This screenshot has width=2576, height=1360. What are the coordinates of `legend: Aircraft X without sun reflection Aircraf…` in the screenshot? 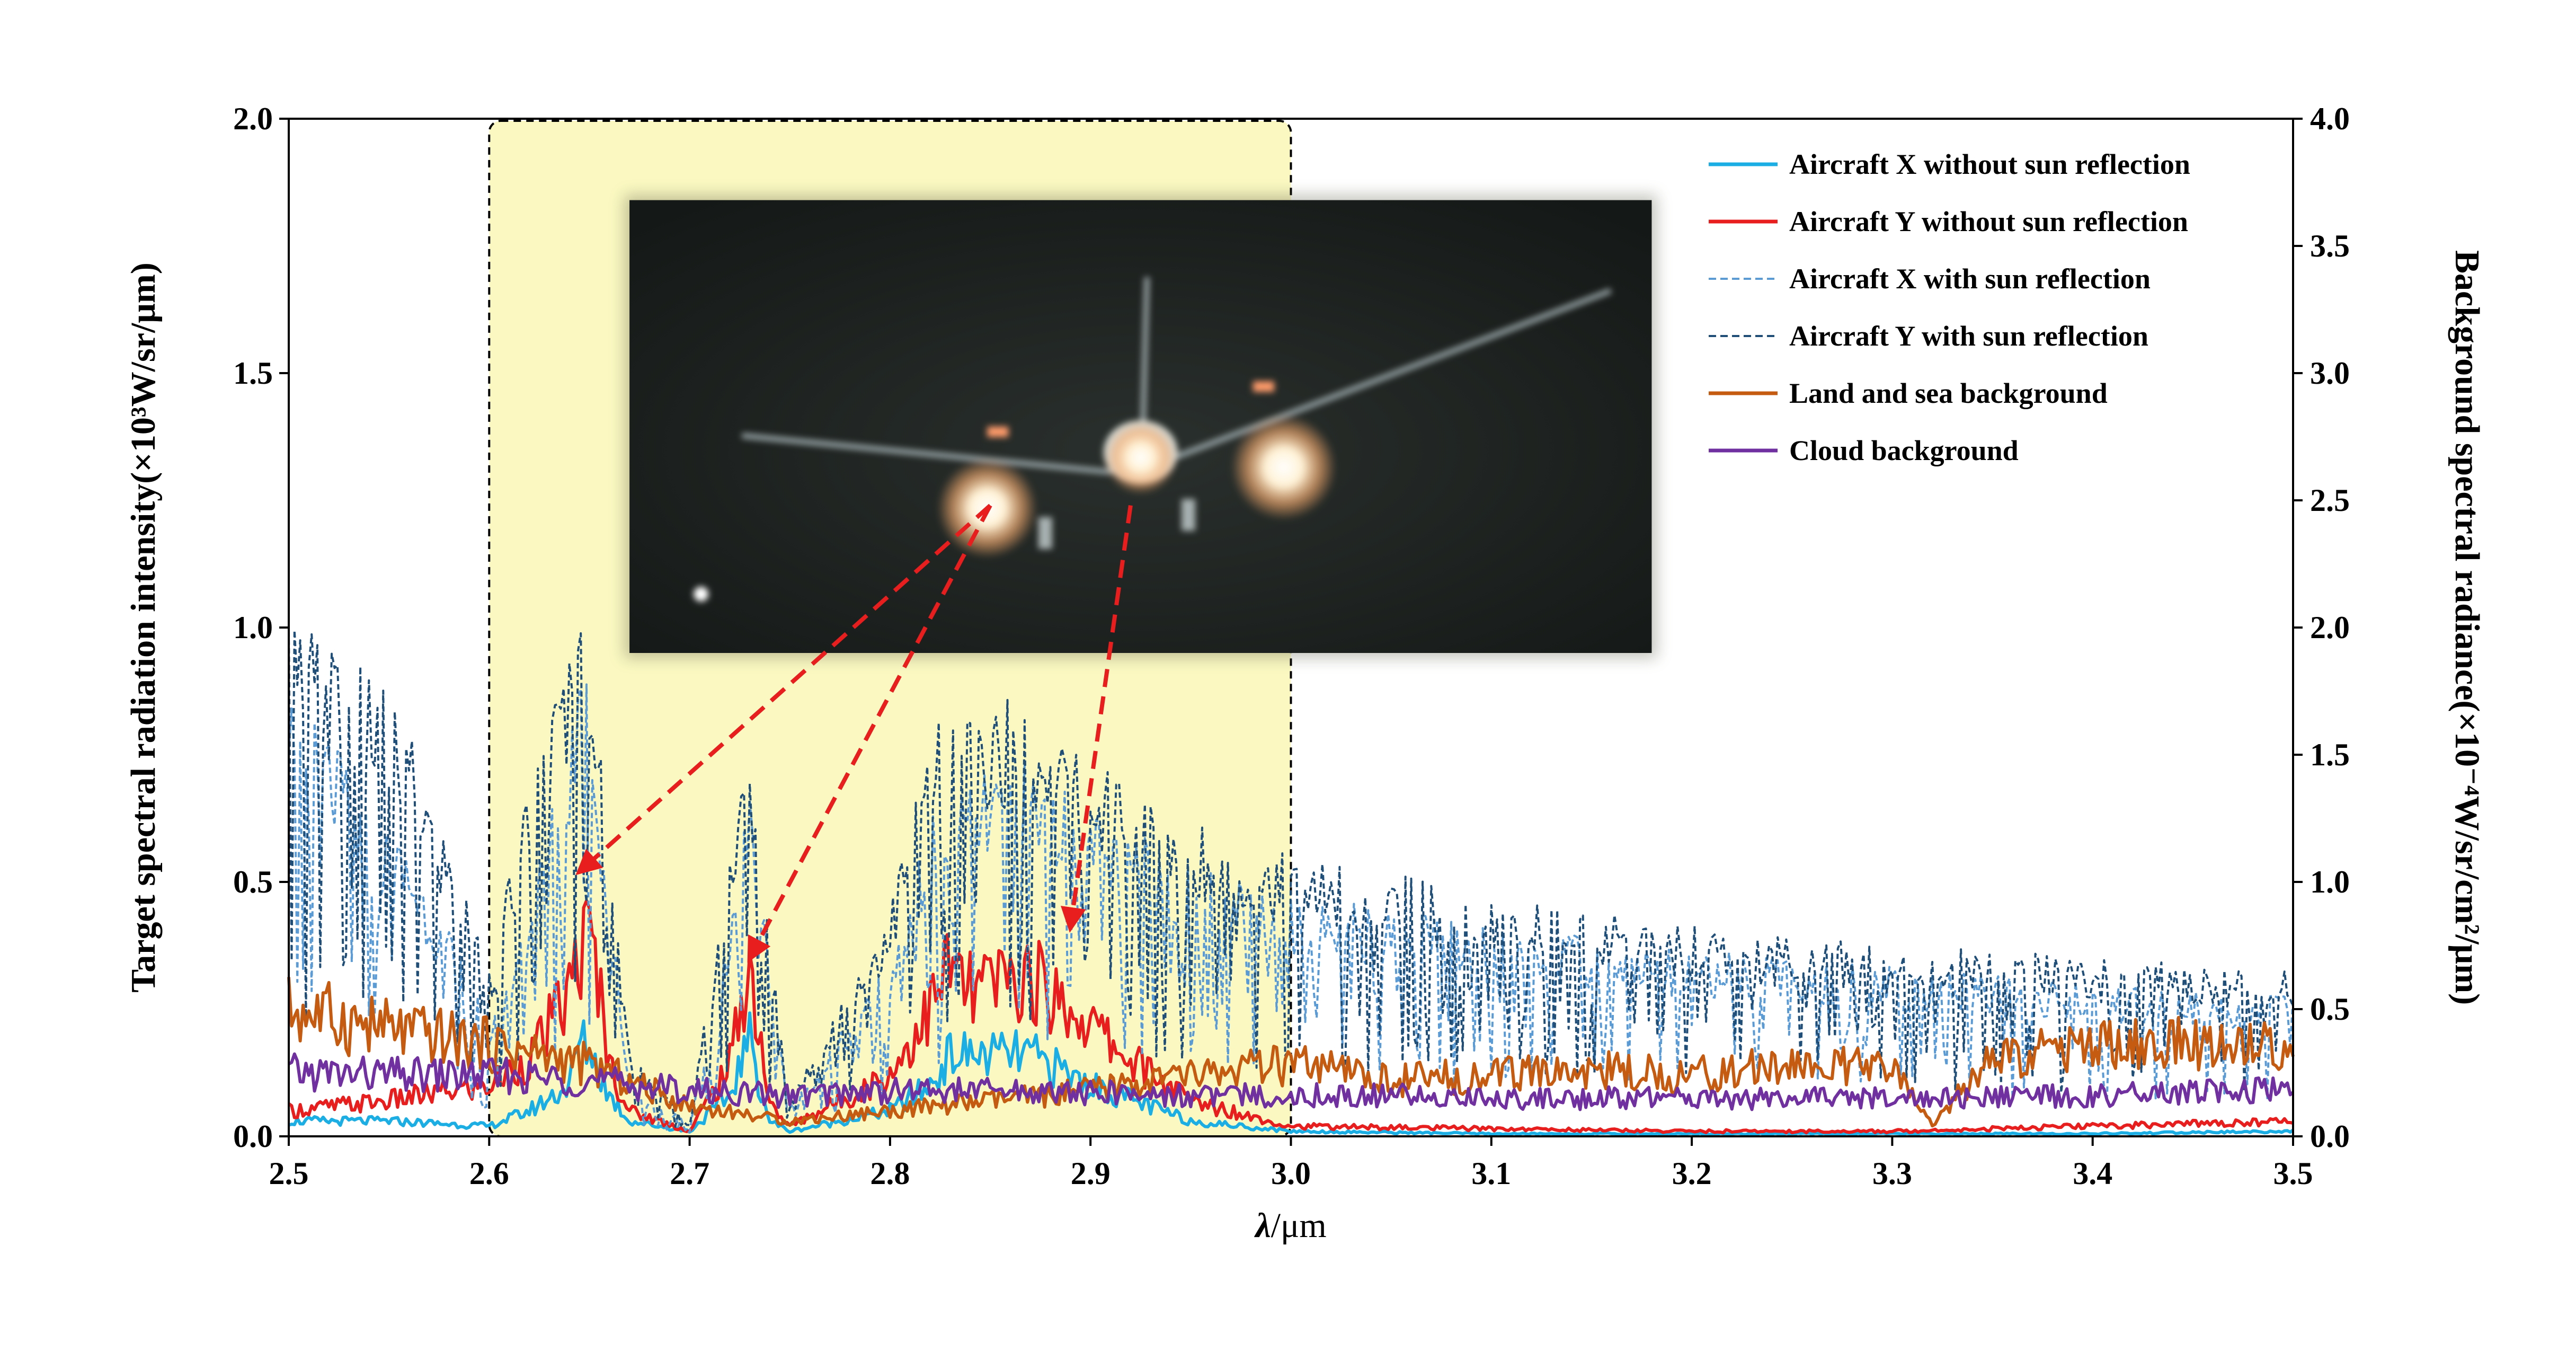 It's located at (1950, 307).